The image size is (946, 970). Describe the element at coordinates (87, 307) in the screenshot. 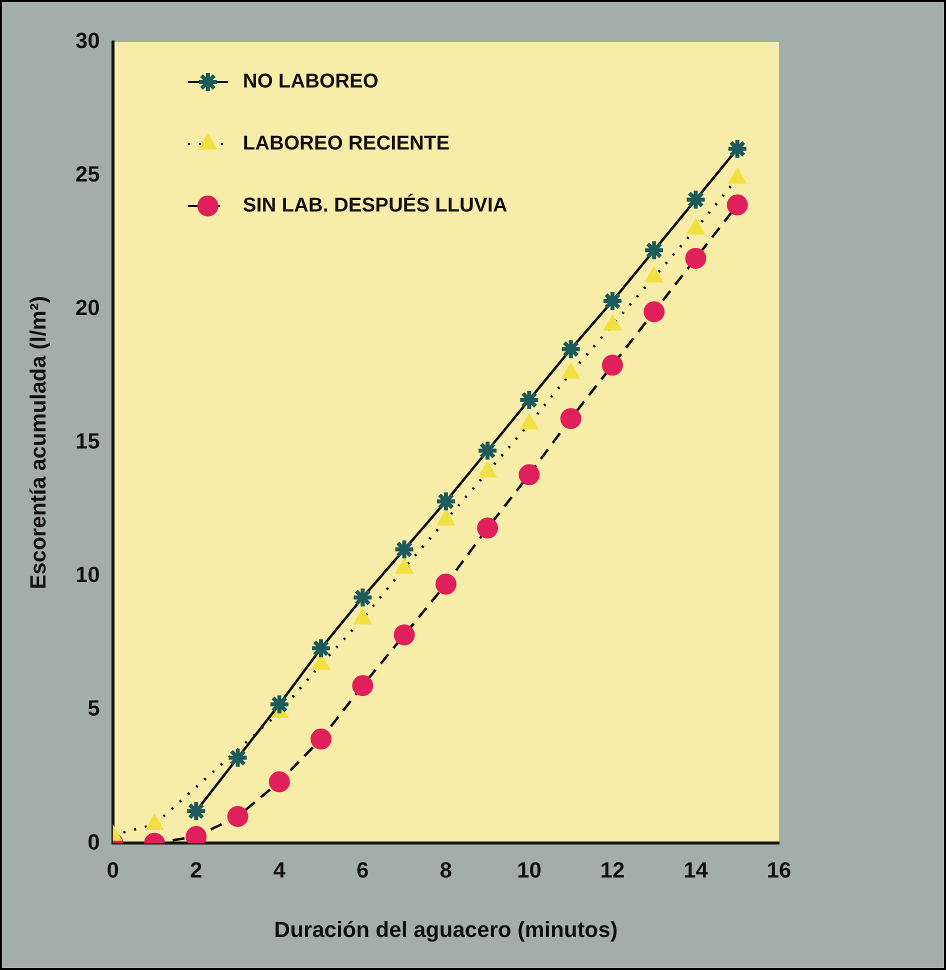

I see `y-tick-label: 20` at that location.